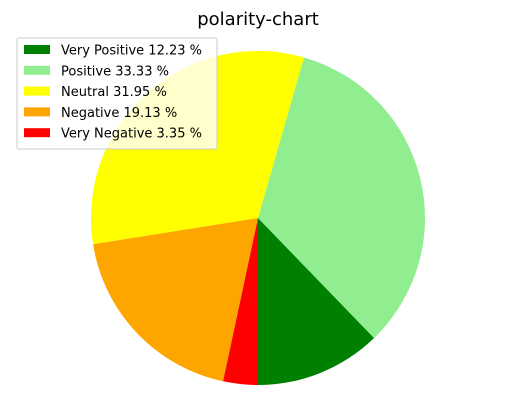 The width and height of the screenshot is (515, 412). I want to click on pie-slice-very-negative, so click(240, 301).